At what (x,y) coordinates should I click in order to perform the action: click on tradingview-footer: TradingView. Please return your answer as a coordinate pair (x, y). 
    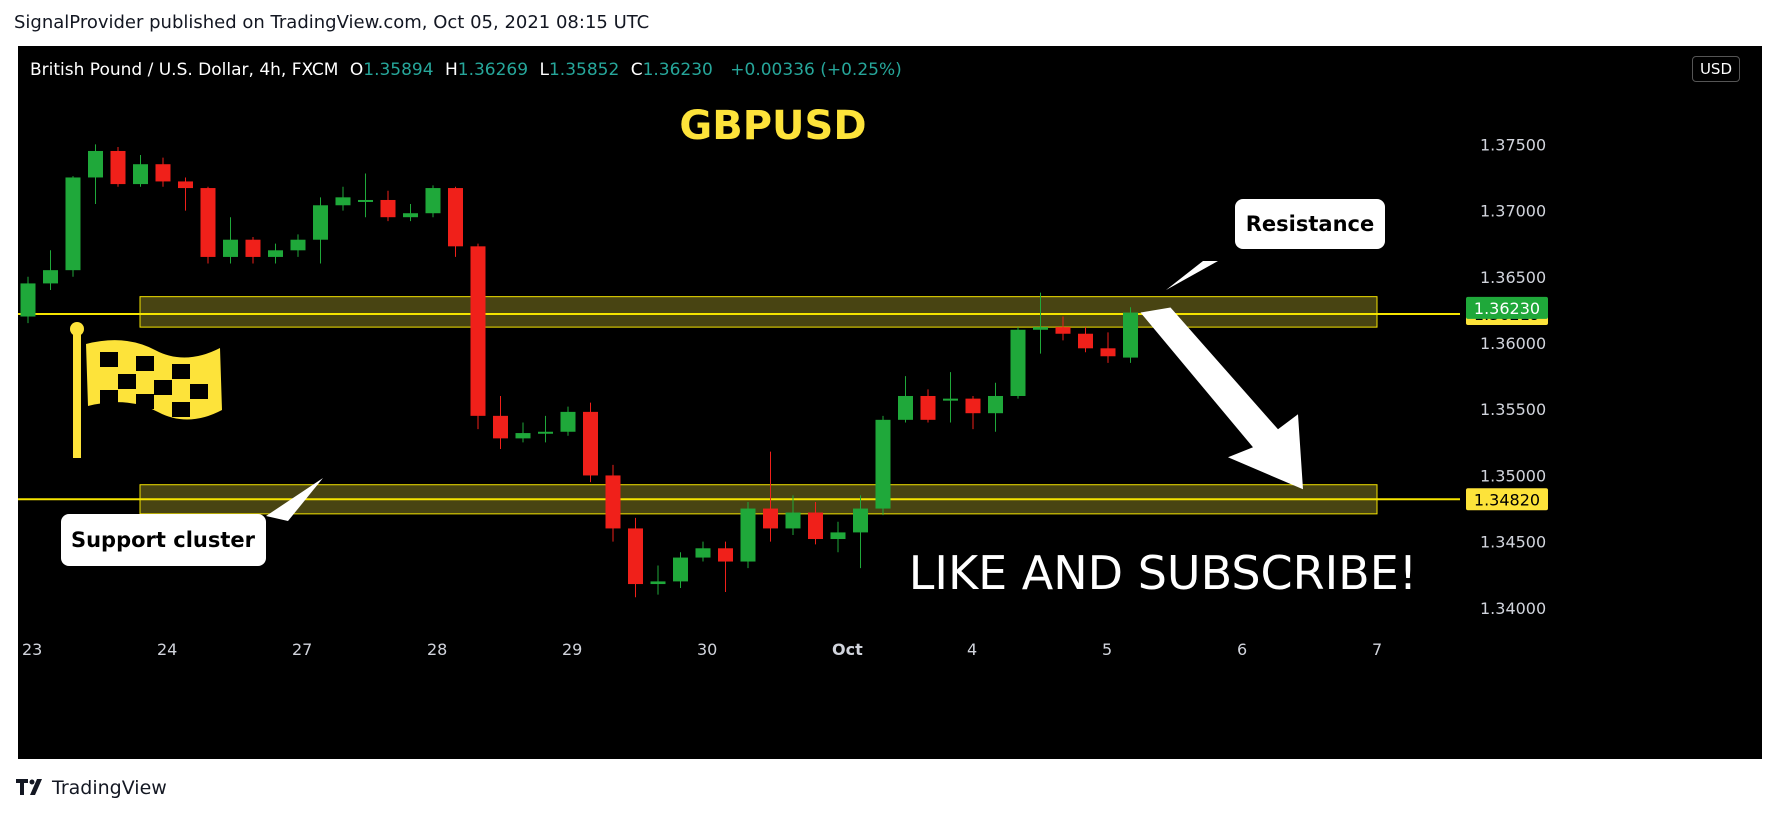
    Looking at the image, I should click on (91, 788).